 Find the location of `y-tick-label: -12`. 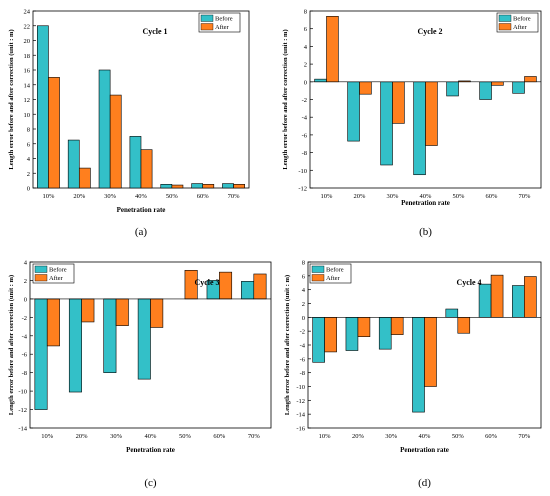

y-tick-label: -12 is located at coordinates (302, 189).